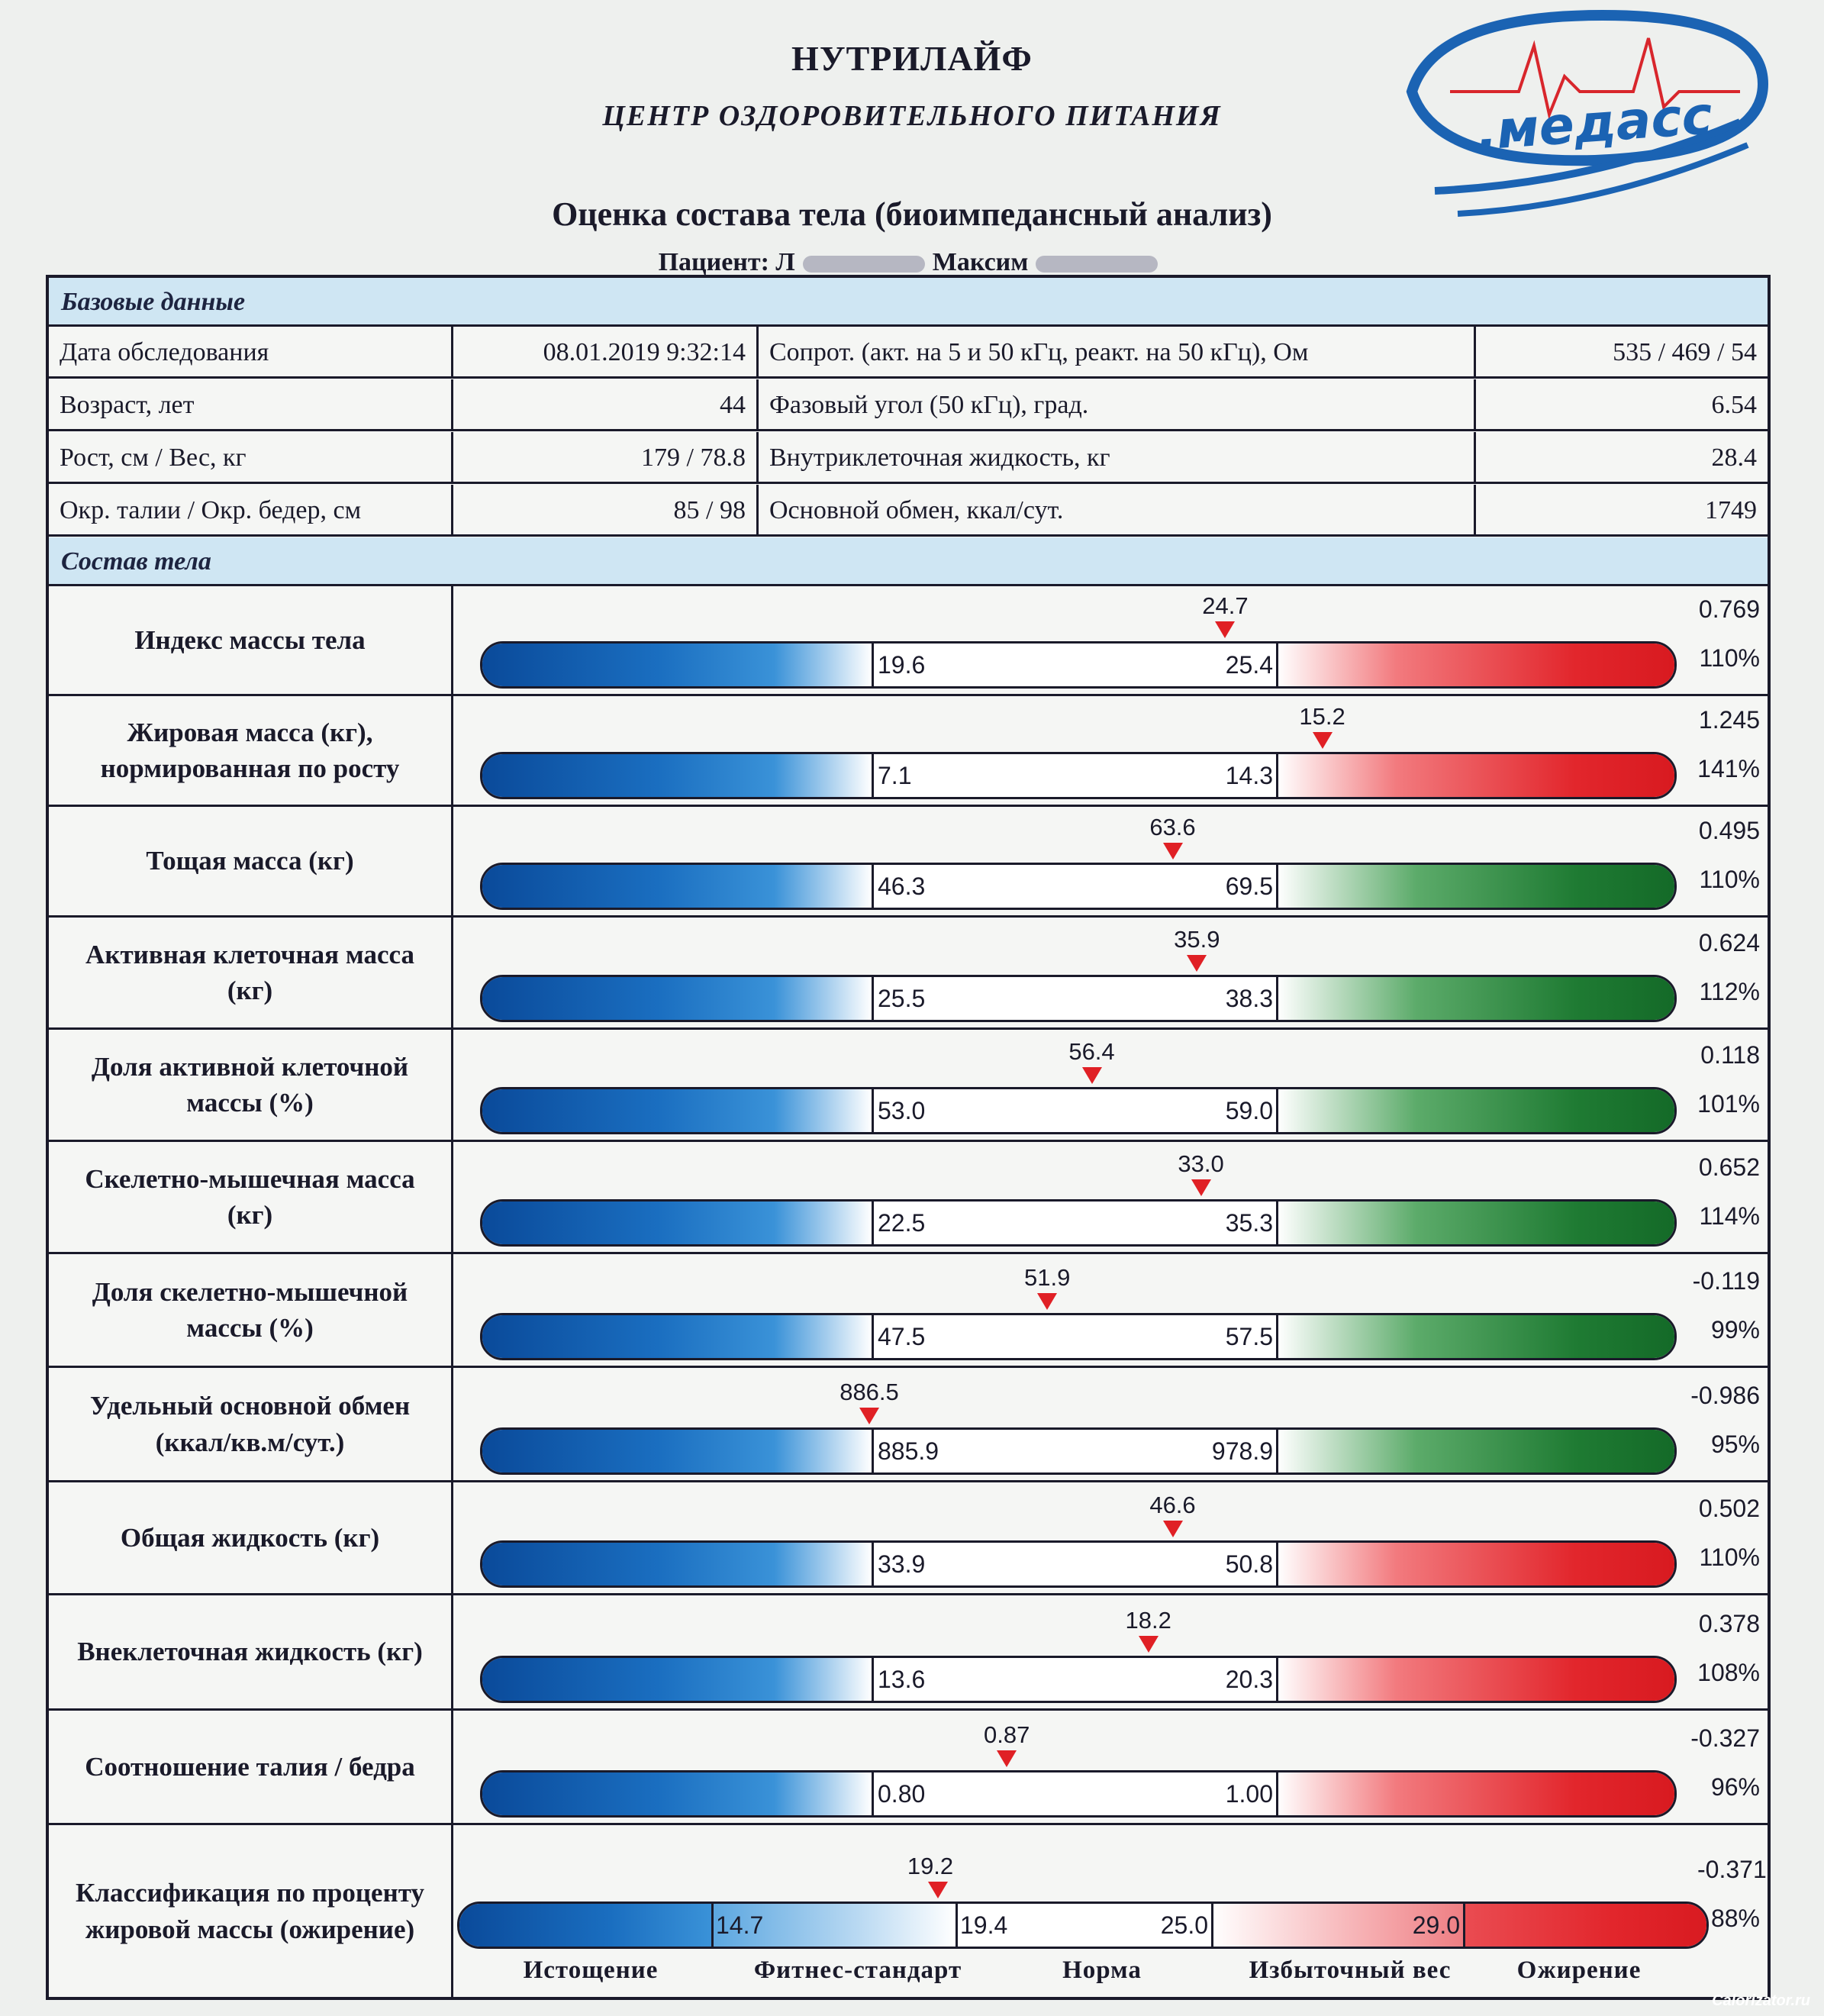 This screenshot has width=1824, height=2016. Describe the element at coordinates (1078, 1336) in the screenshot. I see `range-bar: 47.5 57.5` at that location.